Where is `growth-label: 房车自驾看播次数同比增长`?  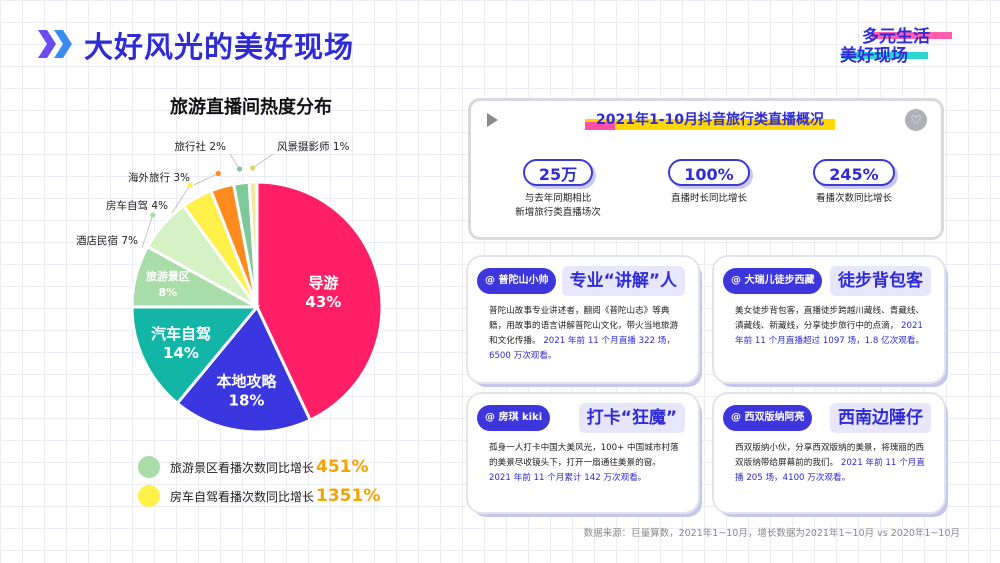
growth-label: 房车自驾看播次数同比增长 is located at coordinates (242, 496).